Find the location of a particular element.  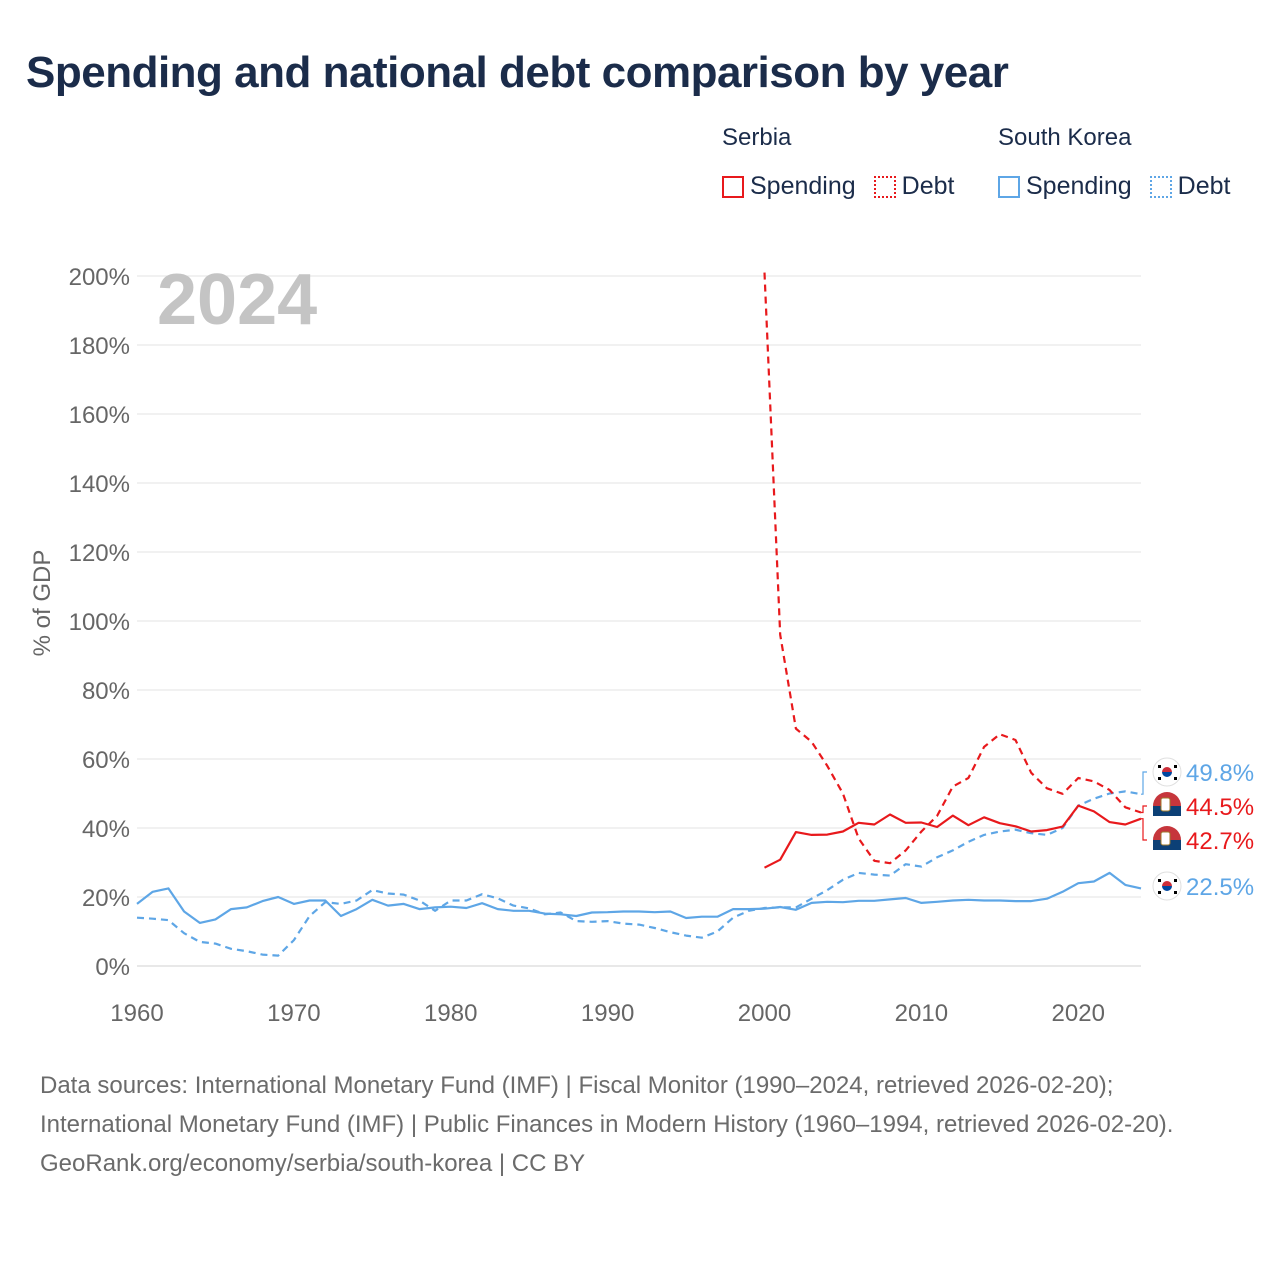

x-tick-label: 2000 is located at coordinates (764, 1013).